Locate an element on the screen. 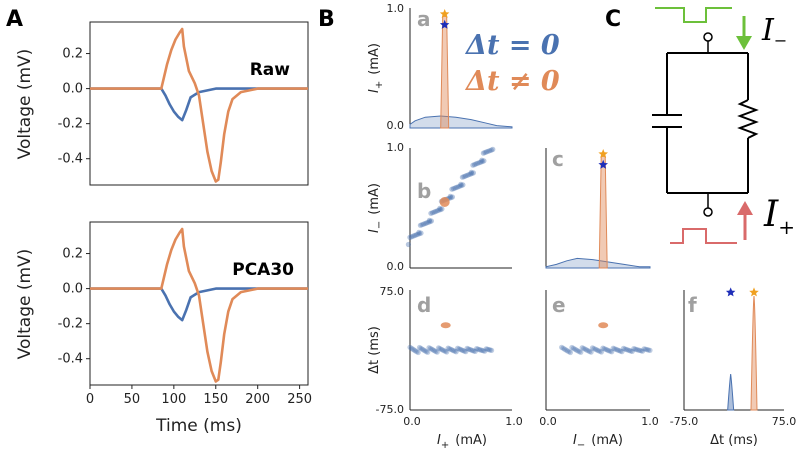 This screenshot has width=800, height=451. pca-title: PCA30 is located at coordinates (263, 270).